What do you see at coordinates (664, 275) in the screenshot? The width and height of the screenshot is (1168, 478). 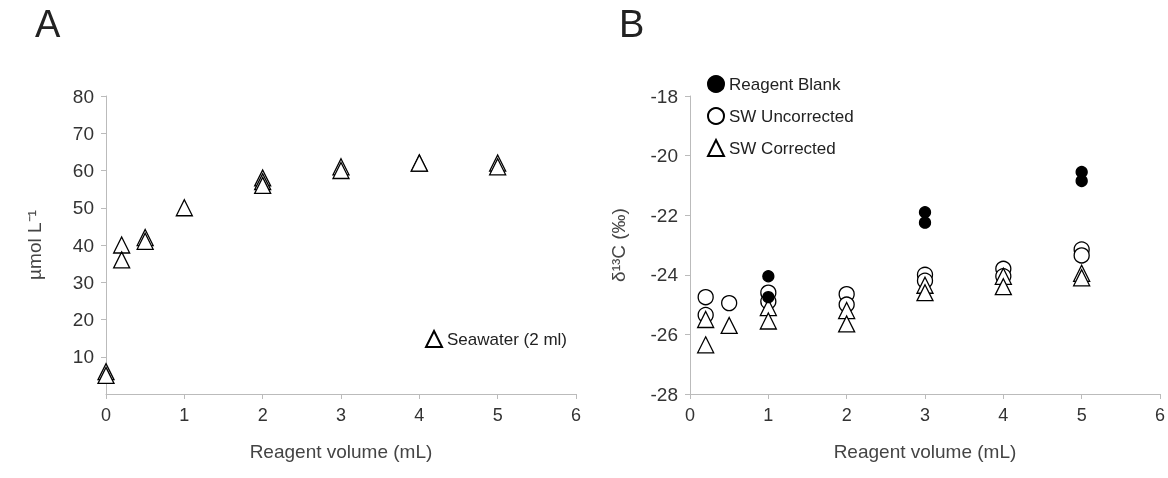 I see `y-tick-label: -24` at bounding box center [664, 275].